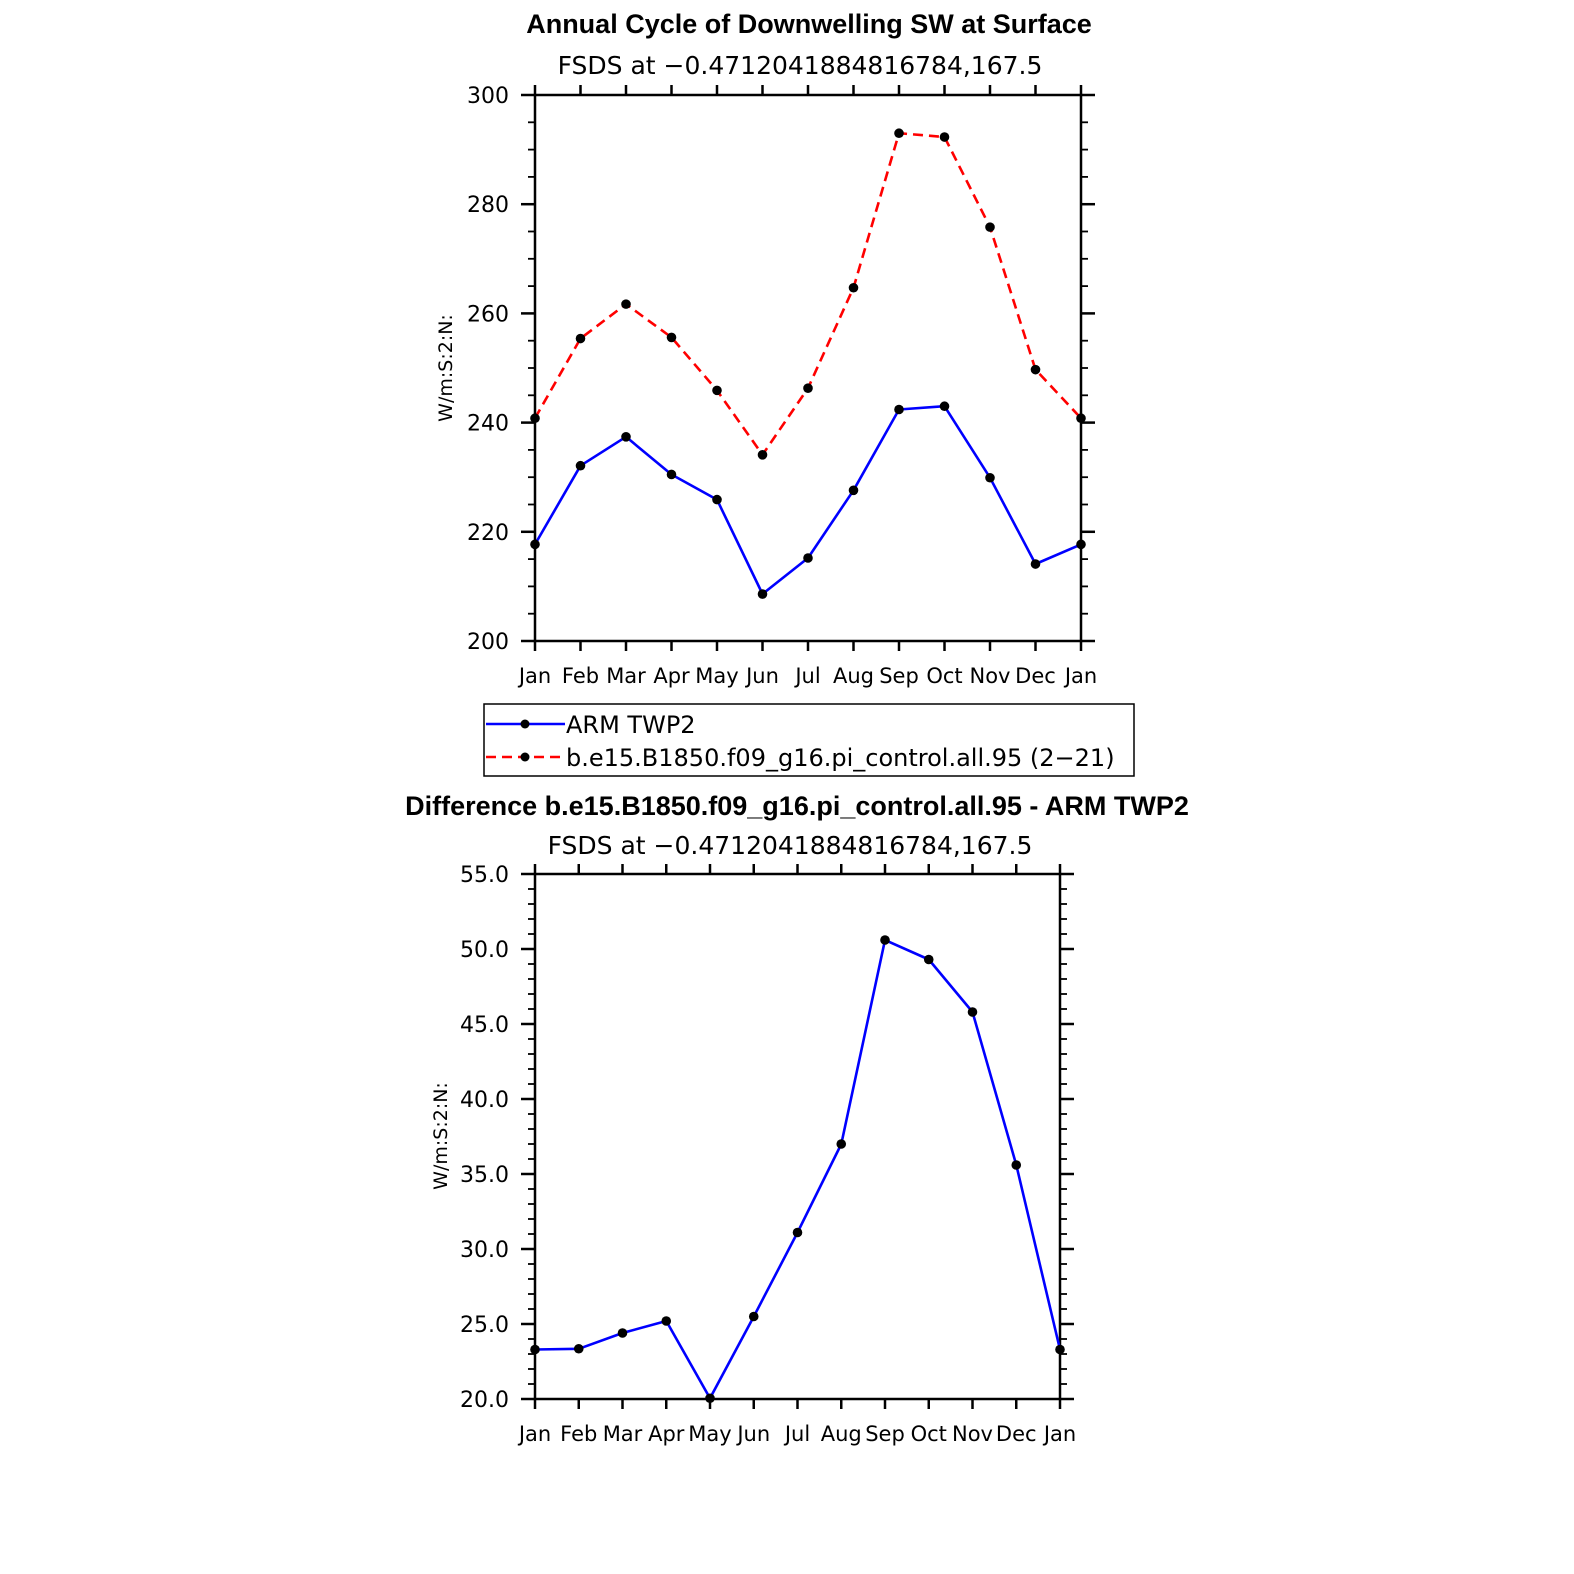  I want to click on y-tick-label: 200, so click(488, 642).